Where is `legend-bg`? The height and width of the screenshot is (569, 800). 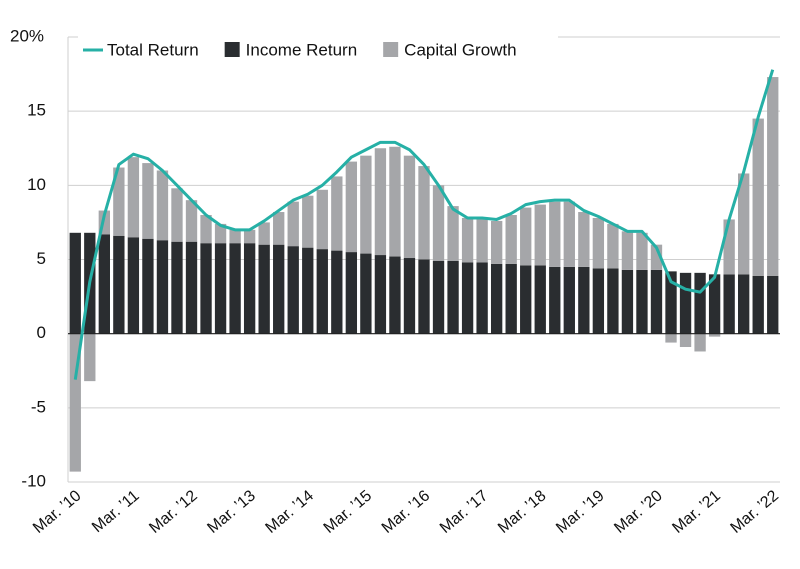 legend-bg is located at coordinates (318, 50).